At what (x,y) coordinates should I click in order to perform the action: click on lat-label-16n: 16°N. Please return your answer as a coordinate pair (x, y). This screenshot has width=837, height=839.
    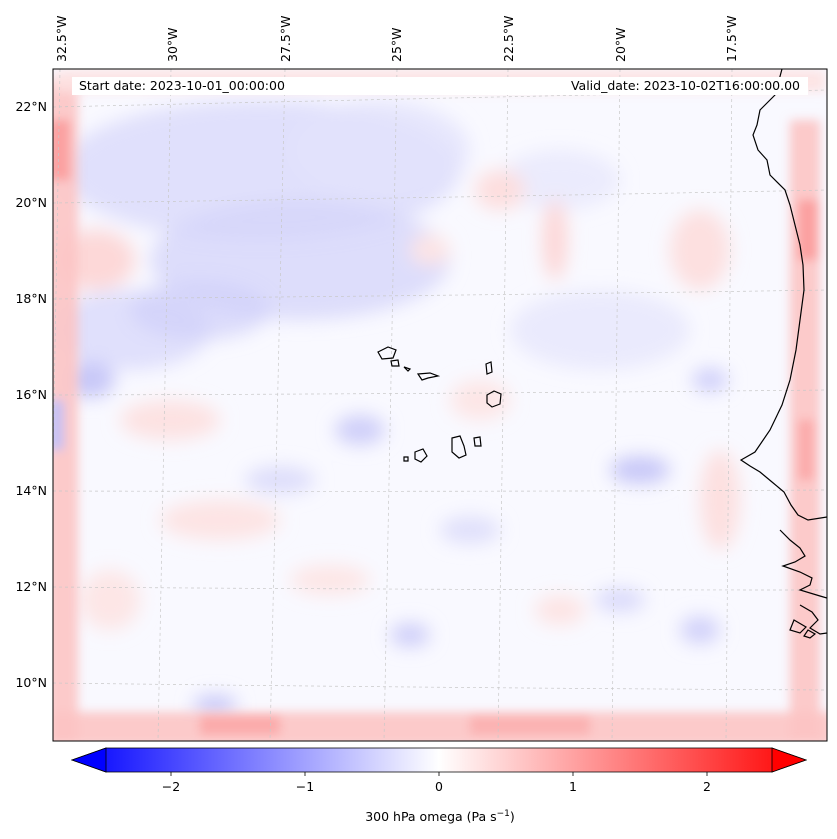
    Looking at the image, I should click on (31, 394).